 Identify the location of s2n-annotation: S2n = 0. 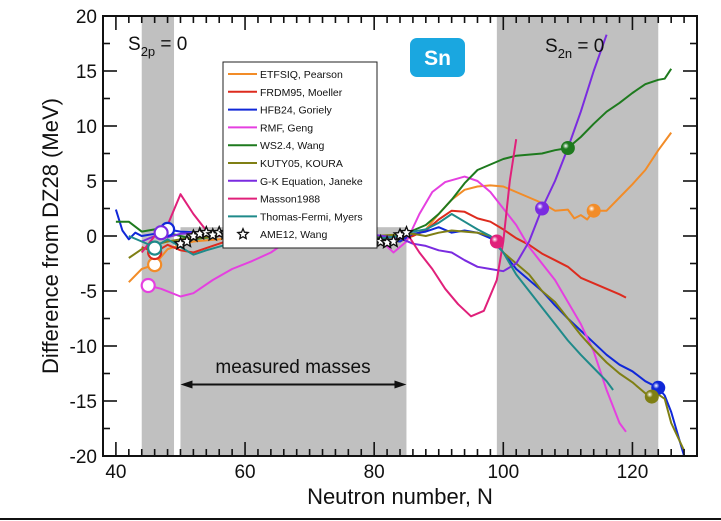
(574, 48).